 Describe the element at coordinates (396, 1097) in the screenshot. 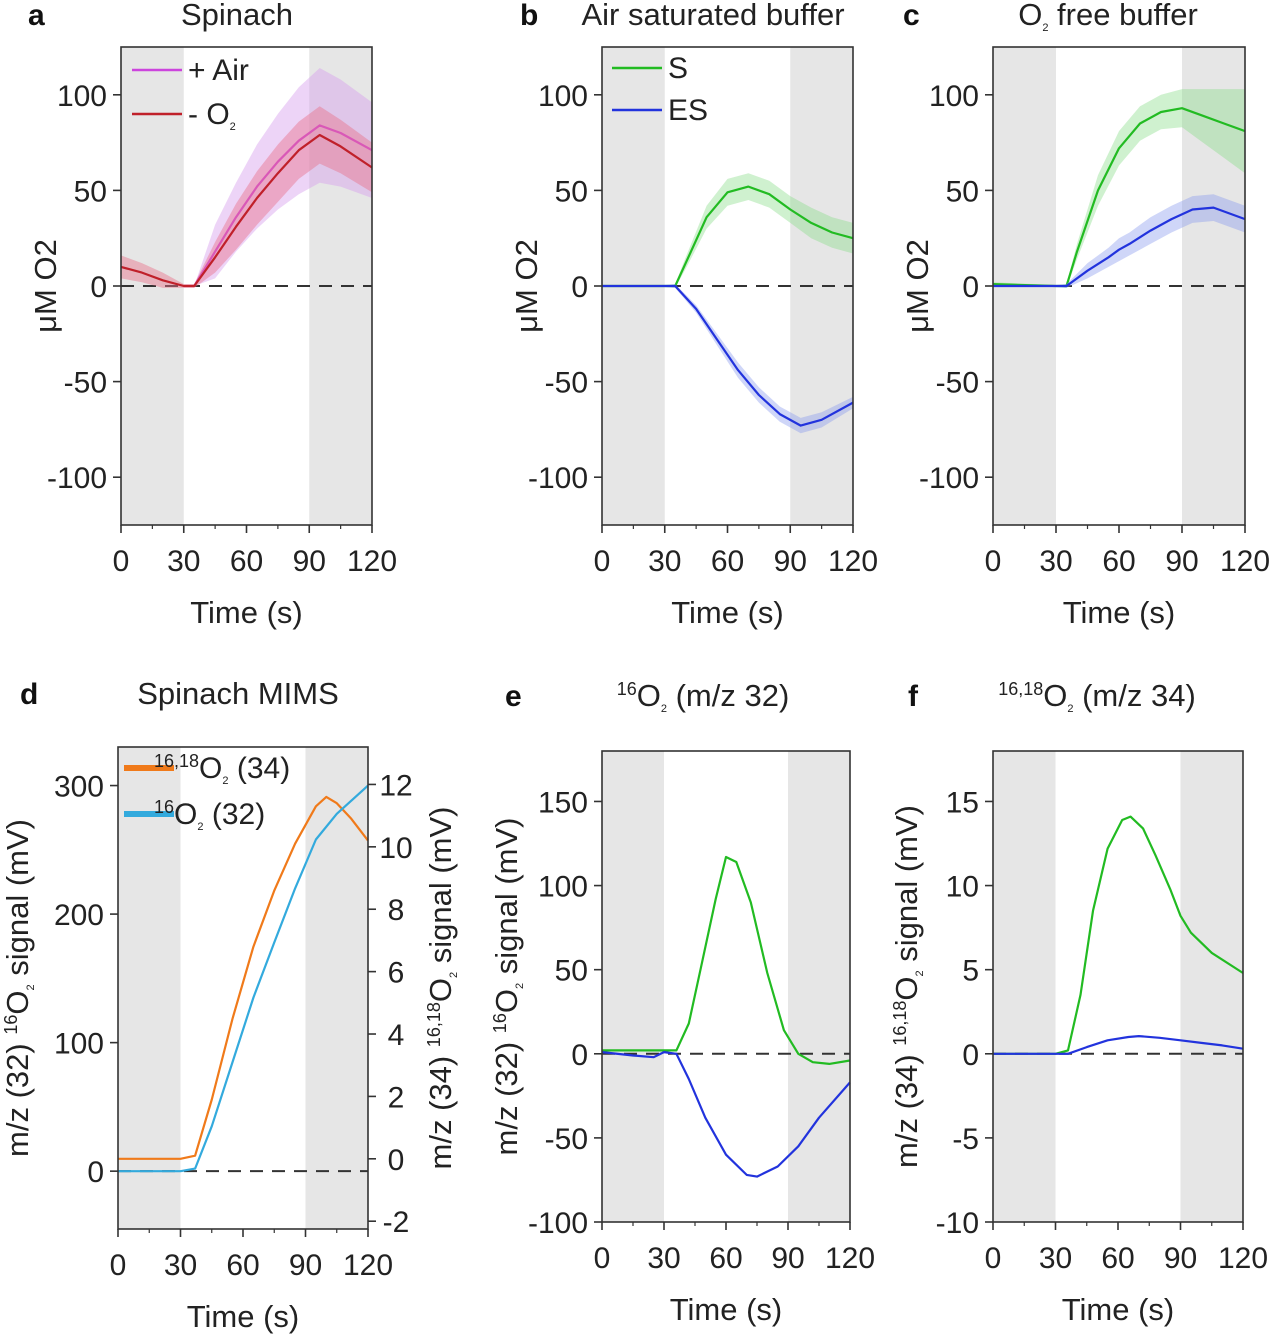

I see `y2-tick-label: 2` at that location.